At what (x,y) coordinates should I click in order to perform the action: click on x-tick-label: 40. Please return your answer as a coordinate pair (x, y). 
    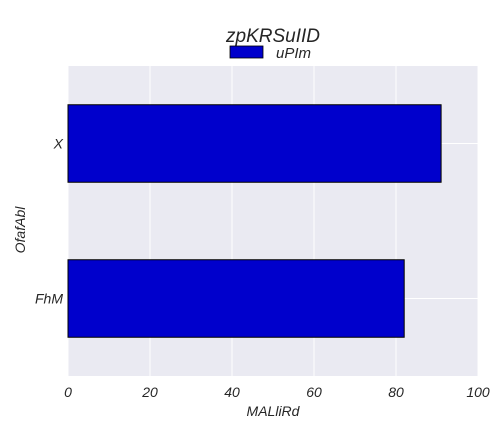
    Looking at the image, I should click on (232, 392).